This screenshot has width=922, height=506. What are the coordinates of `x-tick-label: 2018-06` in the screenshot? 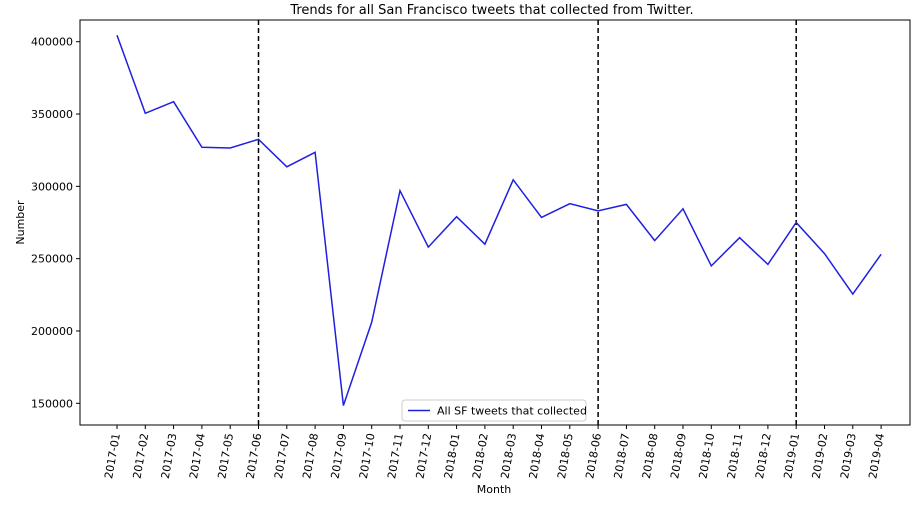 It's located at (593, 456).